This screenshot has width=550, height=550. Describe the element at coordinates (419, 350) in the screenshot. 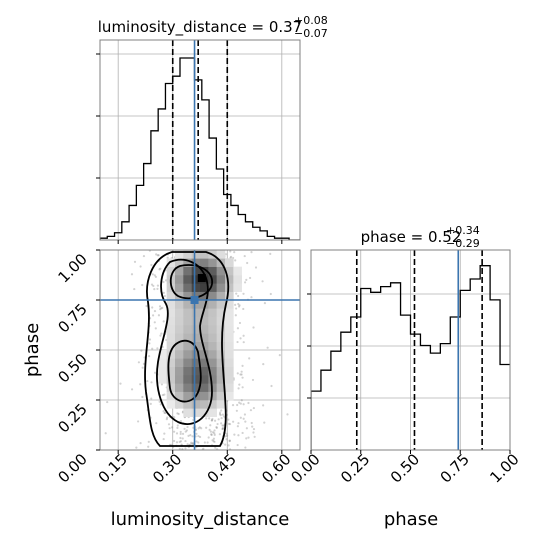

I see `quantile-lines-phase` at that location.